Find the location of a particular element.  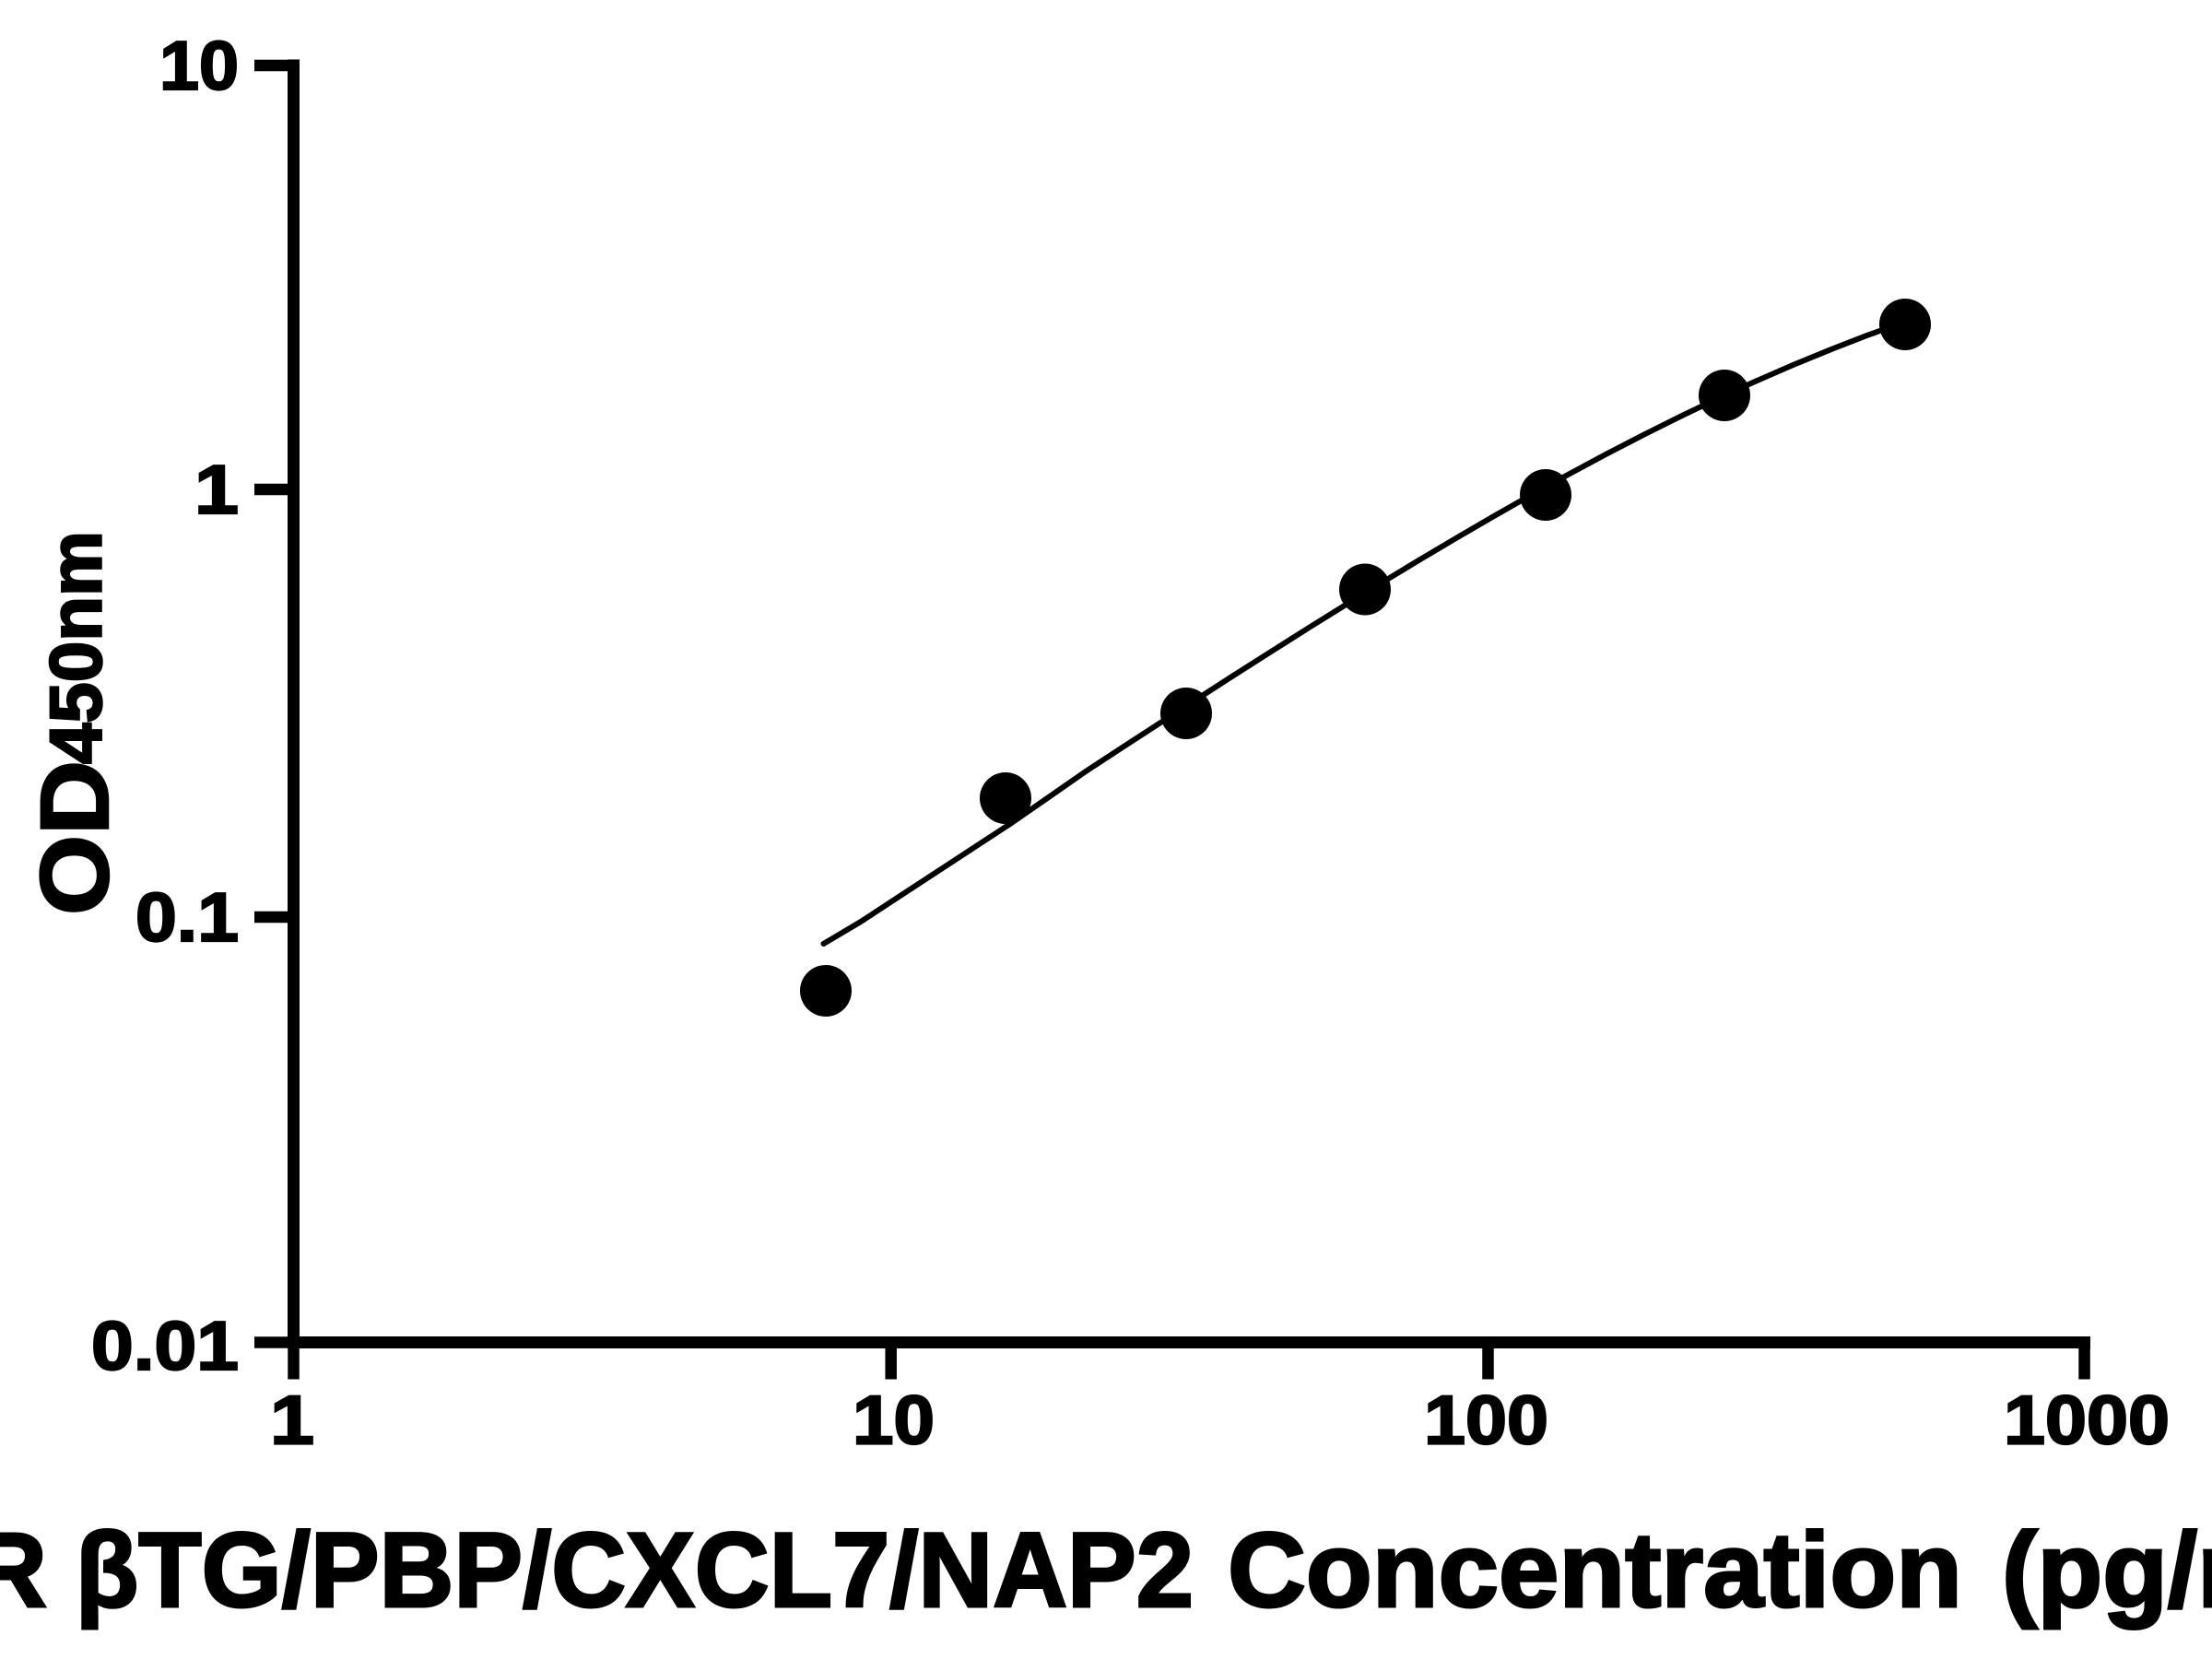

svg-text: OD is located at coordinates (75, 837).